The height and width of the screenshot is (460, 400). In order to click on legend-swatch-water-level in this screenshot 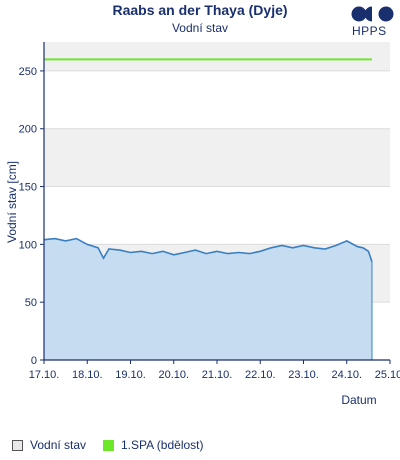, I will do `click(17, 445)`.